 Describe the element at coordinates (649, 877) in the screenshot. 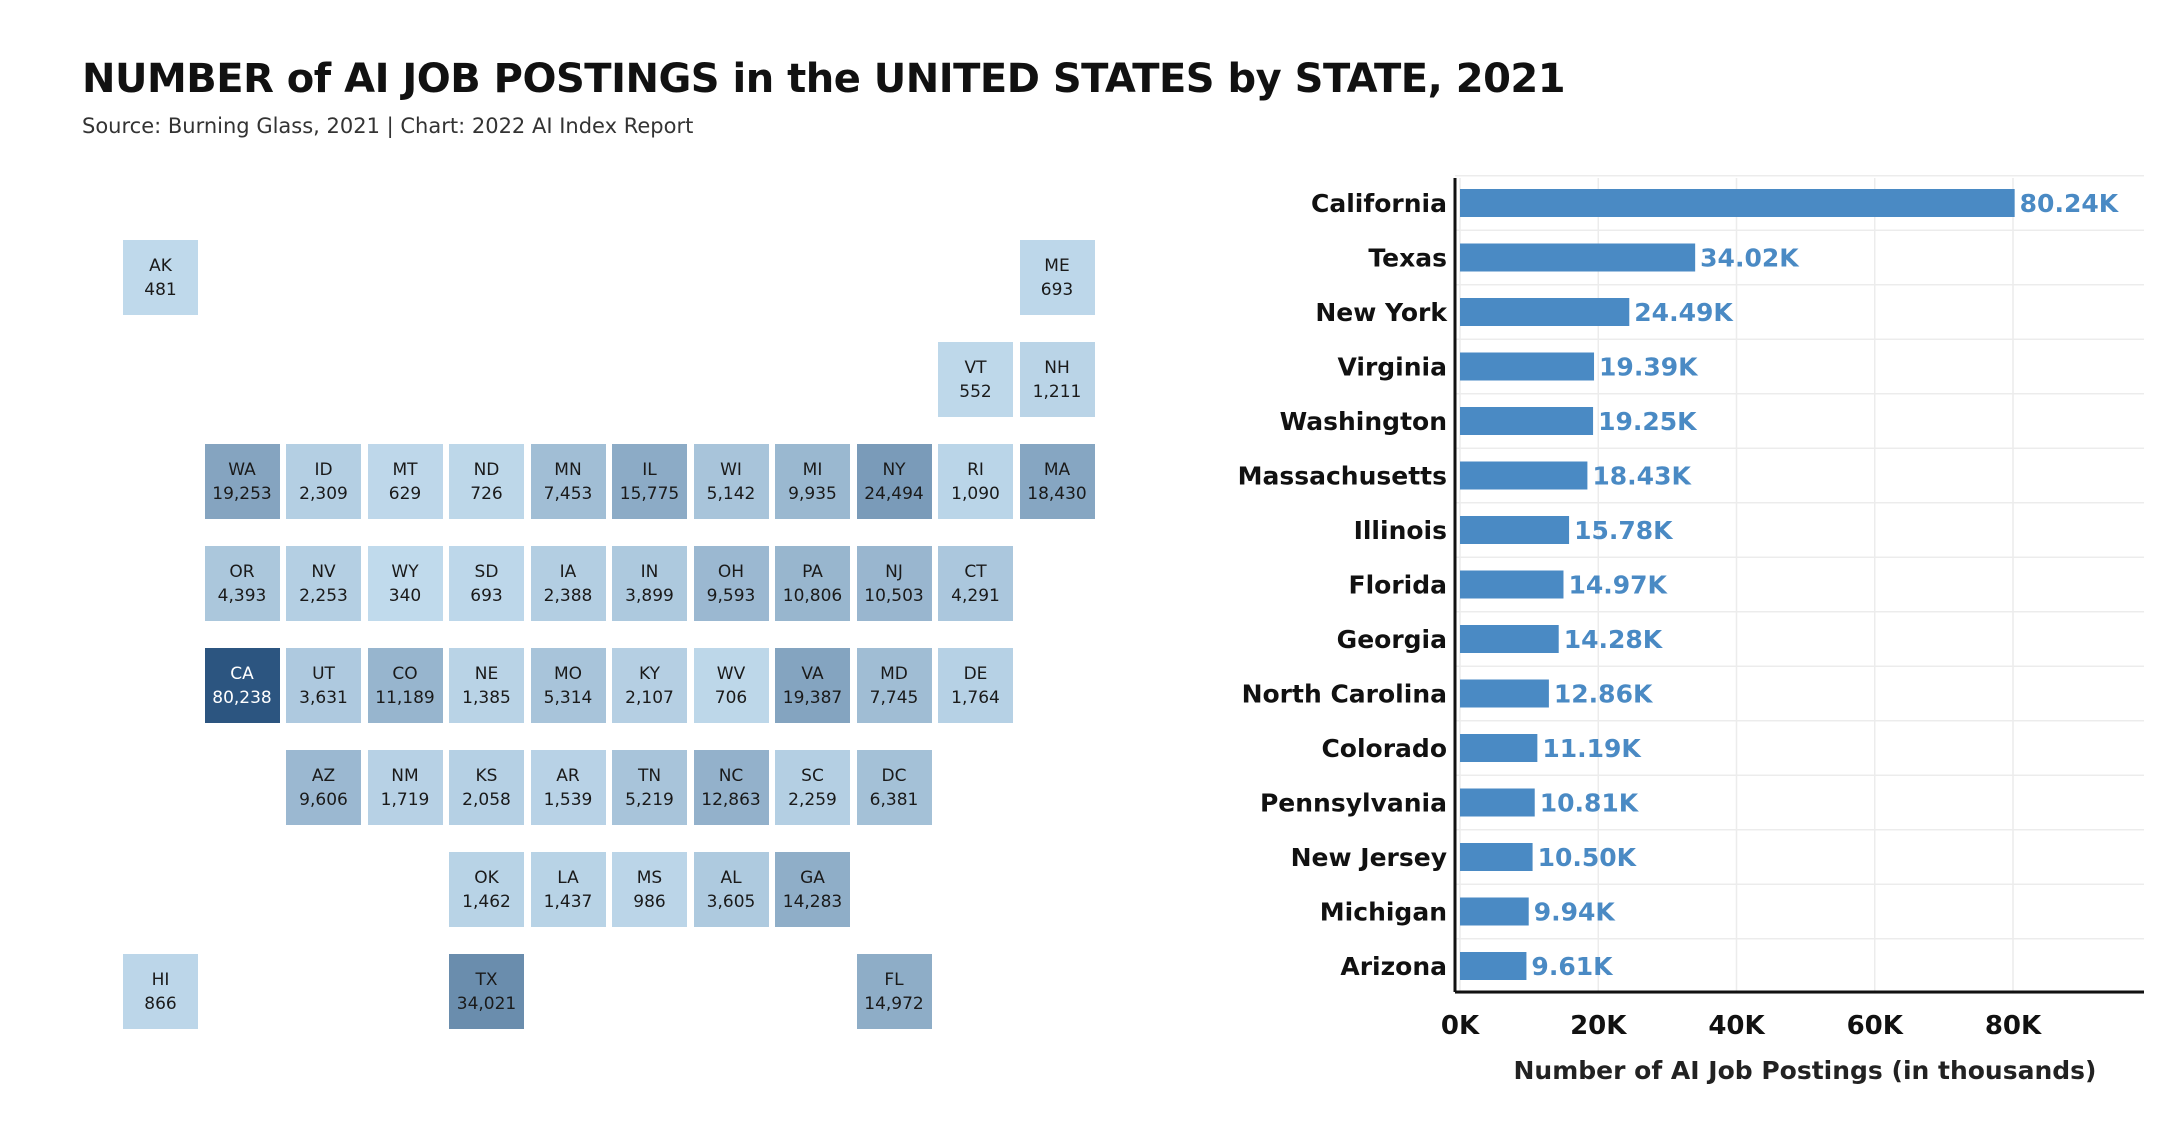

I see `state-abbr: MS` at that location.